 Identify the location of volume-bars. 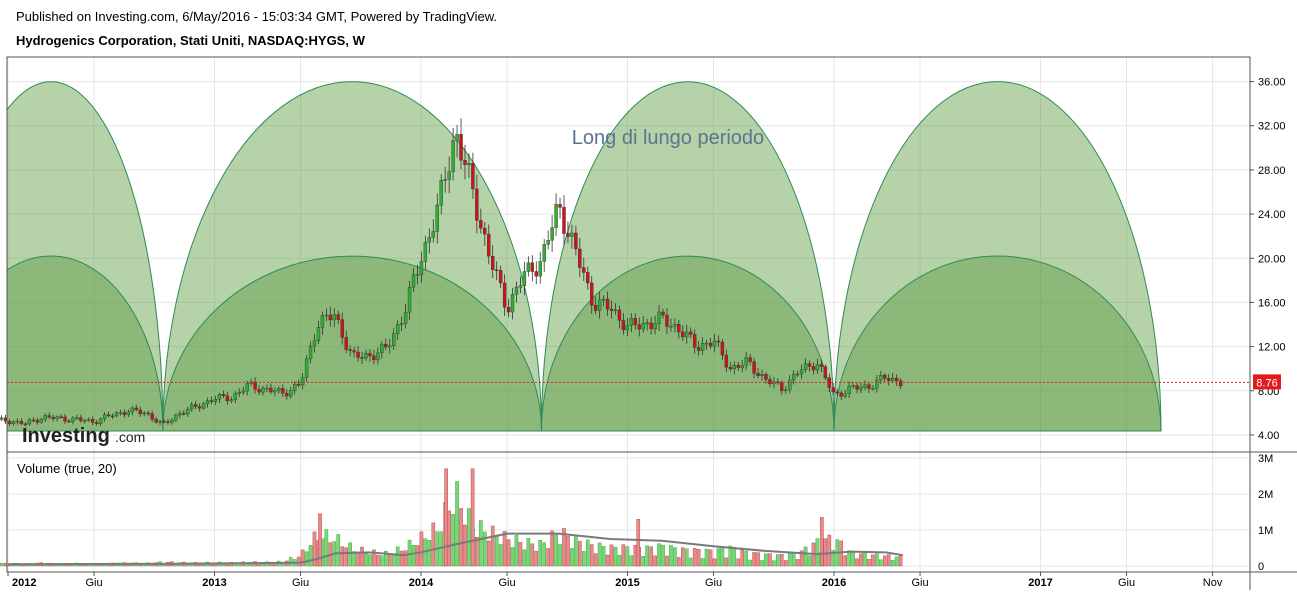
(451, 517).